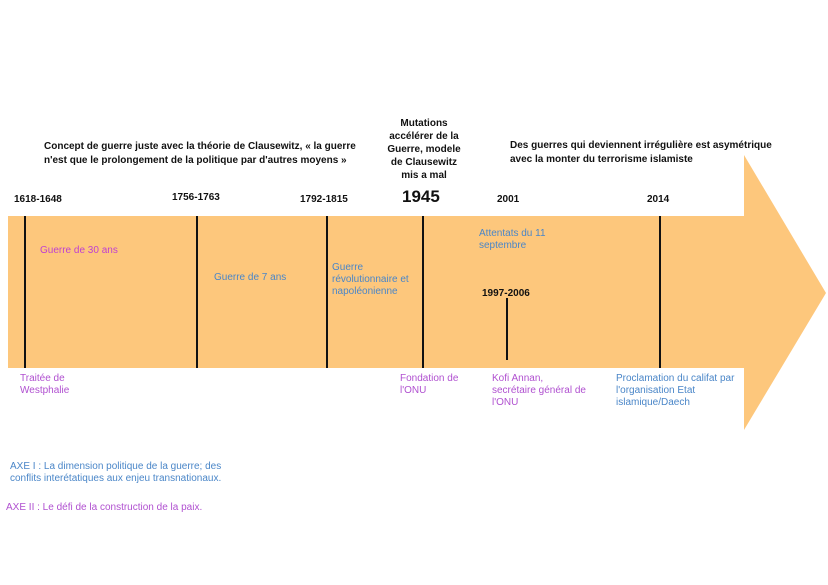 This screenshot has height=585, width=828. What do you see at coordinates (250, 277) in the screenshot?
I see `label-guerre-7-ans: Guerre de 7 ans` at bounding box center [250, 277].